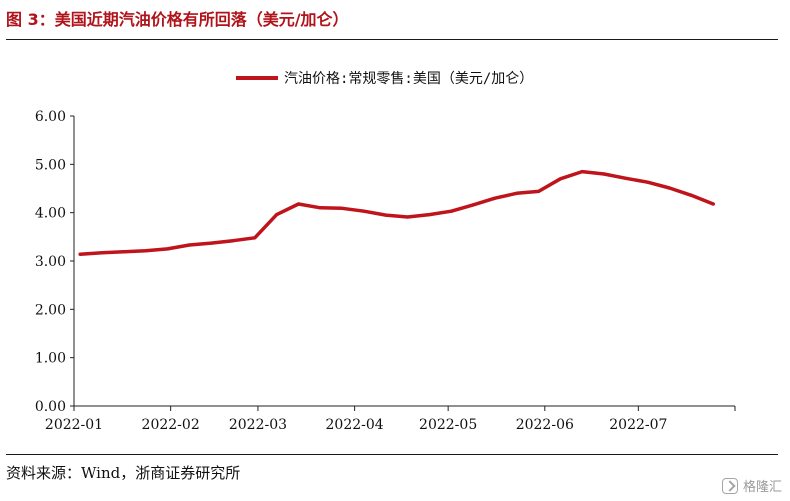 Image resolution: width=790 pixels, height=501 pixels. What do you see at coordinates (448, 425) in the screenshot?
I see `x-tick-label: 2022-05` at bounding box center [448, 425].